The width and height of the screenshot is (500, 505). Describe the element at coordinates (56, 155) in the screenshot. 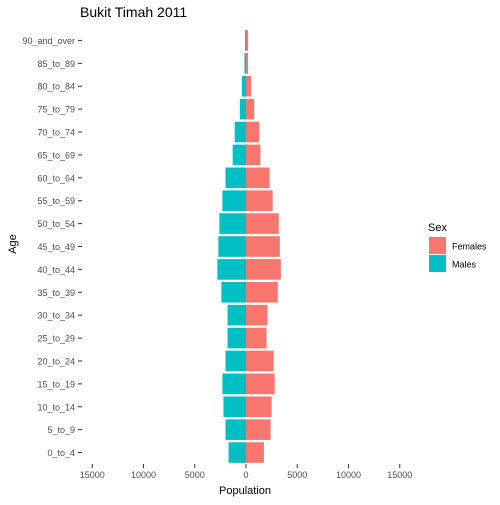

I see `y-tick-label: 65_to_69` at that location.